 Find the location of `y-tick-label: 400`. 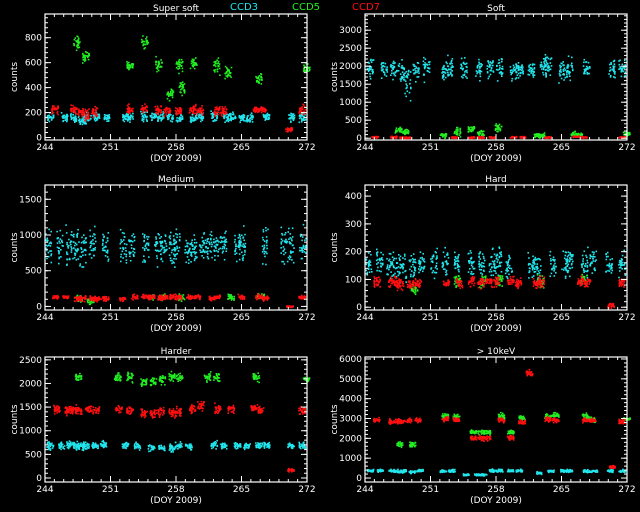

y-tick-label: 400 is located at coordinates (33, 89).